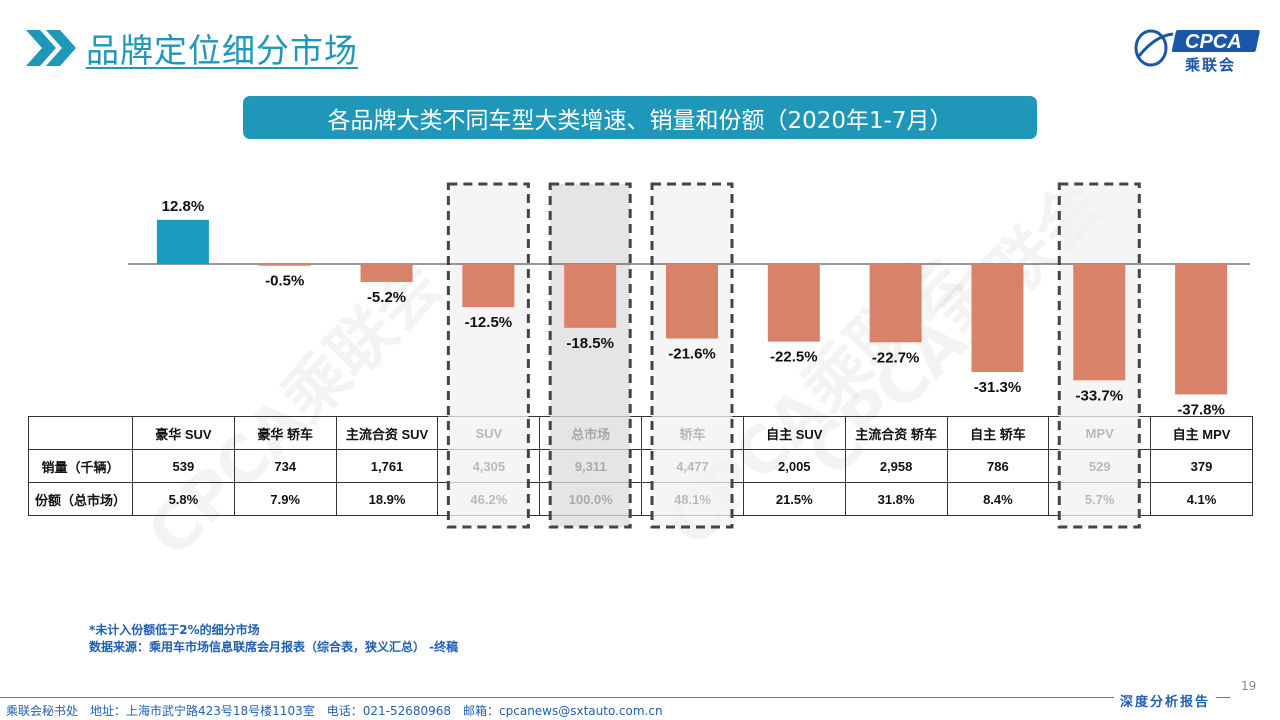 The image size is (1280, 720). What do you see at coordinates (183, 499) in the screenshot?
I see `table-cell: 5.8%` at bounding box center [183, 499].